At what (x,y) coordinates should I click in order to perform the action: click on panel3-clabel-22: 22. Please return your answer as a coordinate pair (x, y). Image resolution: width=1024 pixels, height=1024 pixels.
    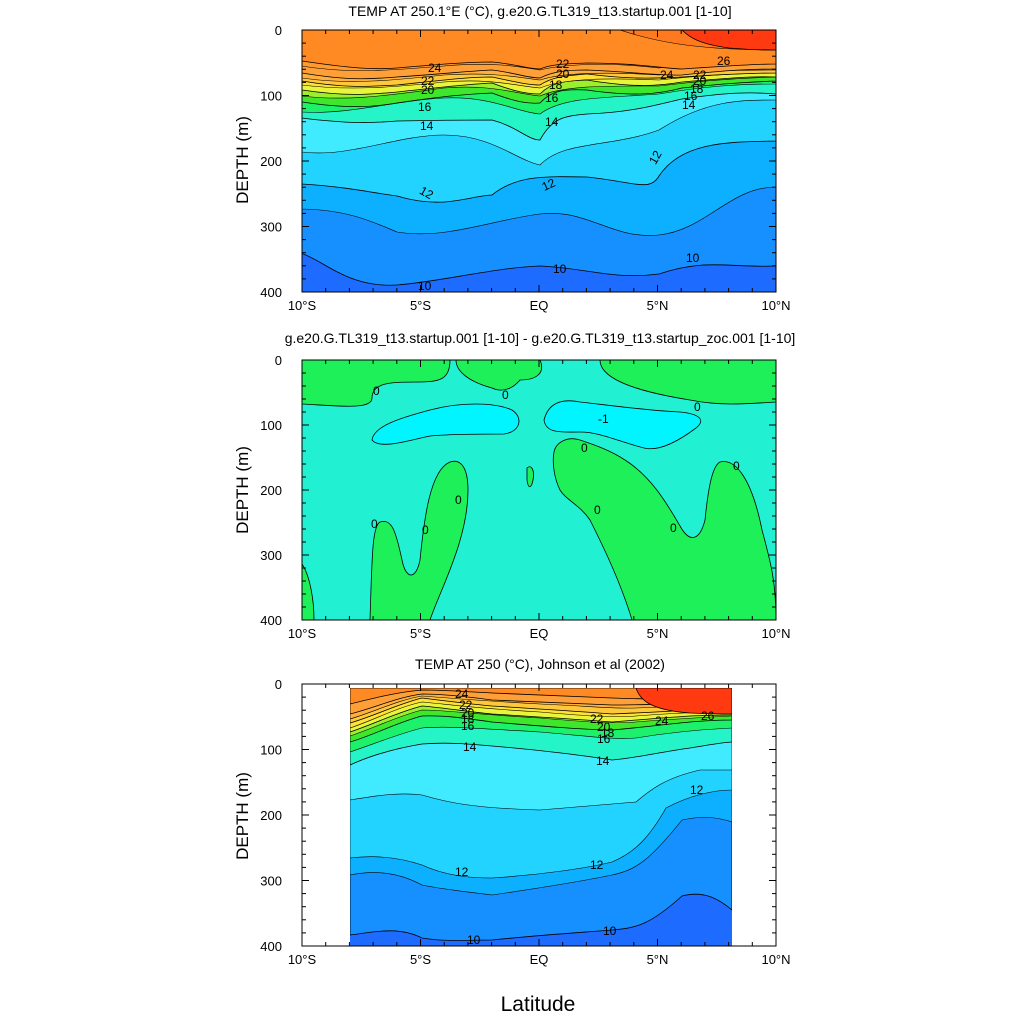
    Looking at the image, I should click on (466, 705).